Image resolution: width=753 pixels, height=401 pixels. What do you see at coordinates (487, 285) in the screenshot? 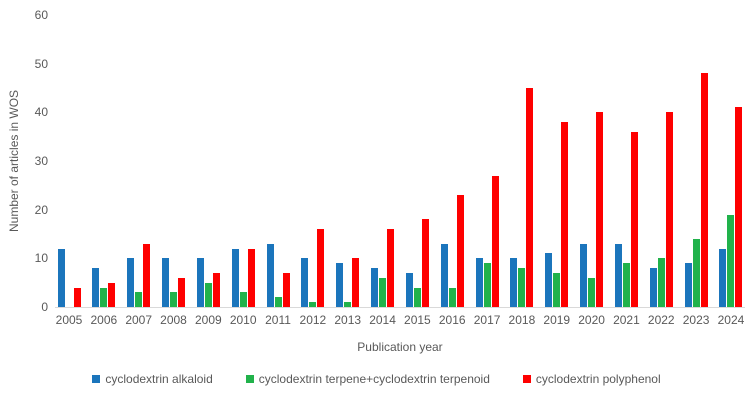
I see `bar-cyclodextrin-terpene-cyclodextrin-terpenoid-2017` at bounding box center [487, 285].